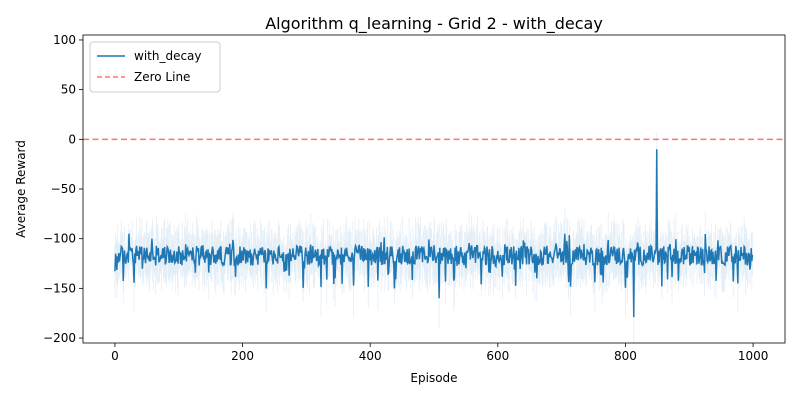 Image resolution: width=800 pixels, height=400 pixels. Describe the element at coordinates (433, 378) in the screenshot. I see `x-axis-label: Episode` at that location.